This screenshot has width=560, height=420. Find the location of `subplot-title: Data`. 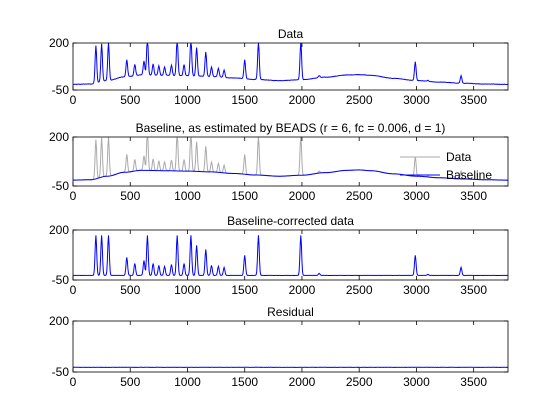

subplot-title: Data is located at coordinates (291, 34).